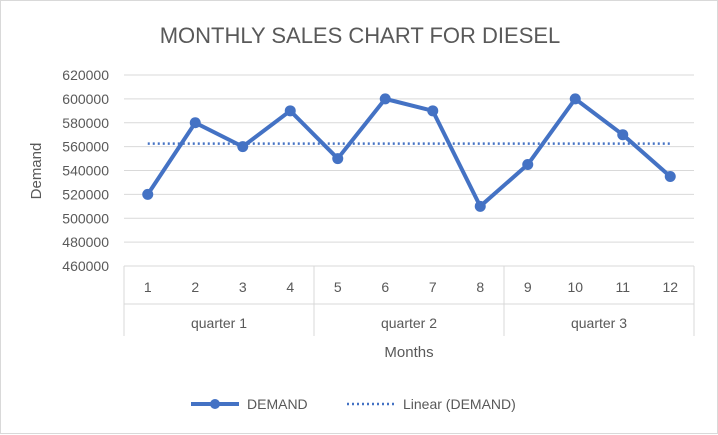  Describe the element at coordinates (409, 323) in the screenshot. I see `group-label: quarter 2` at that location.